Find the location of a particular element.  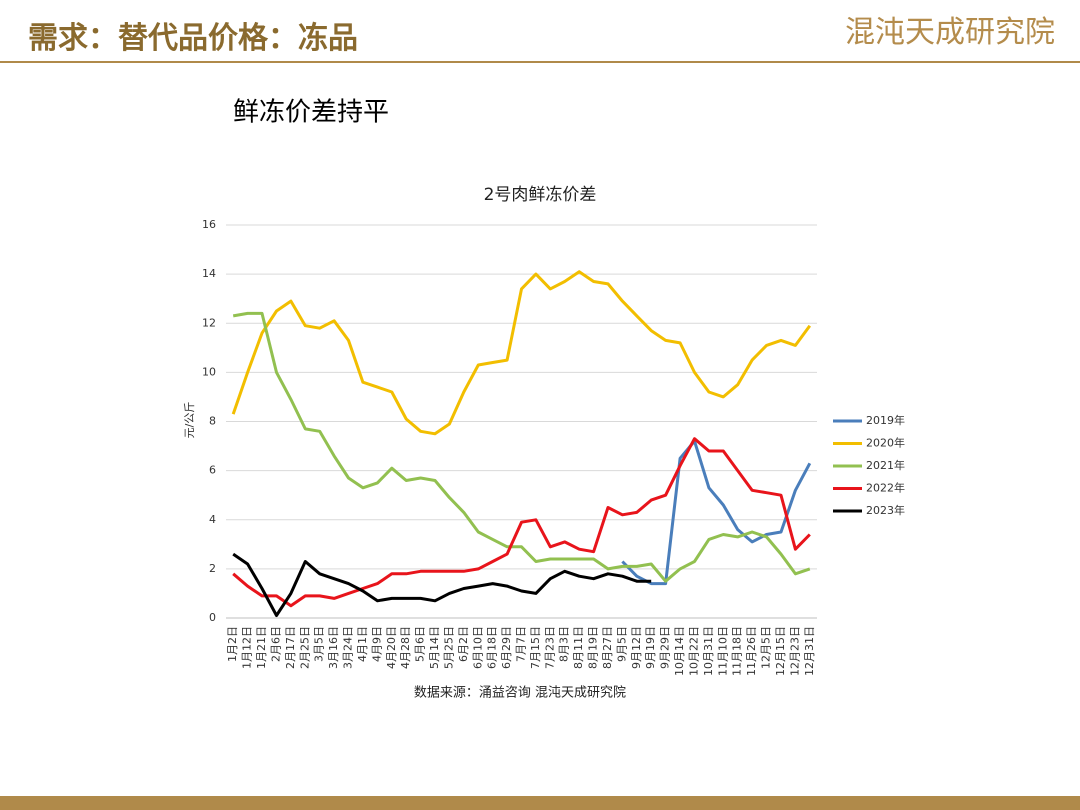

x-tick-label: 7月15日 is located at coordinates (535, 647).